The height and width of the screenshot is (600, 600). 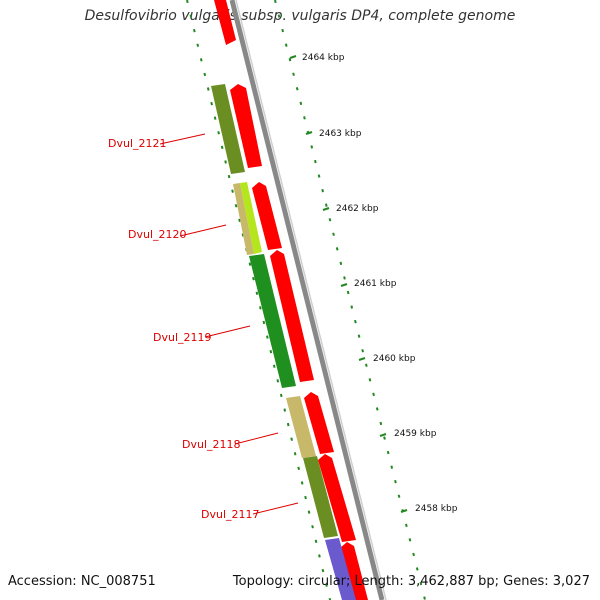 I want to click on gene-label: Dvul_2119, so click(x=182, y=337).